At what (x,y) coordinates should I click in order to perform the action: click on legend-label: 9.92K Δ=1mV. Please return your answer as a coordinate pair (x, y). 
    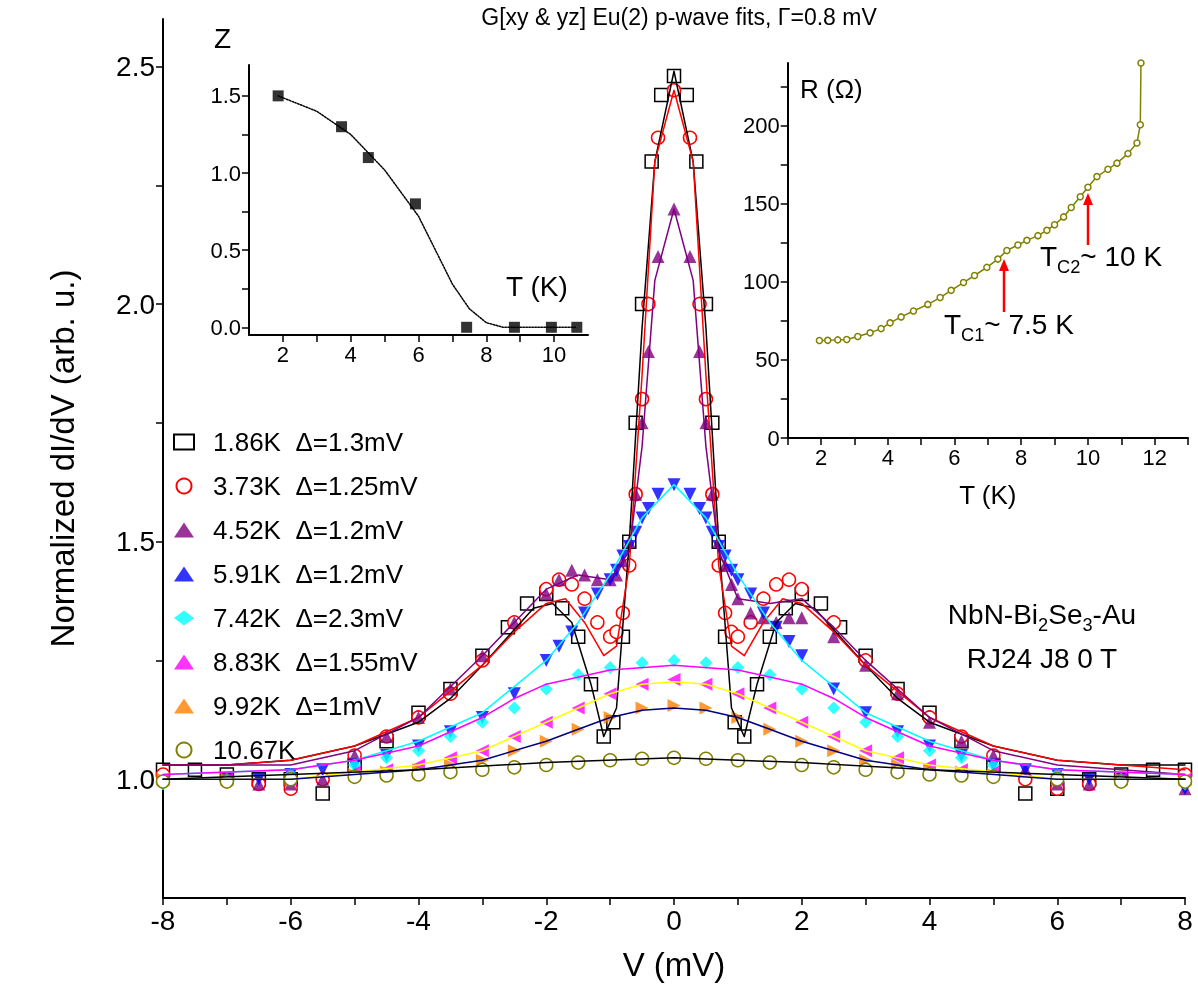
    Looking at the image, I should click on (298, 706).